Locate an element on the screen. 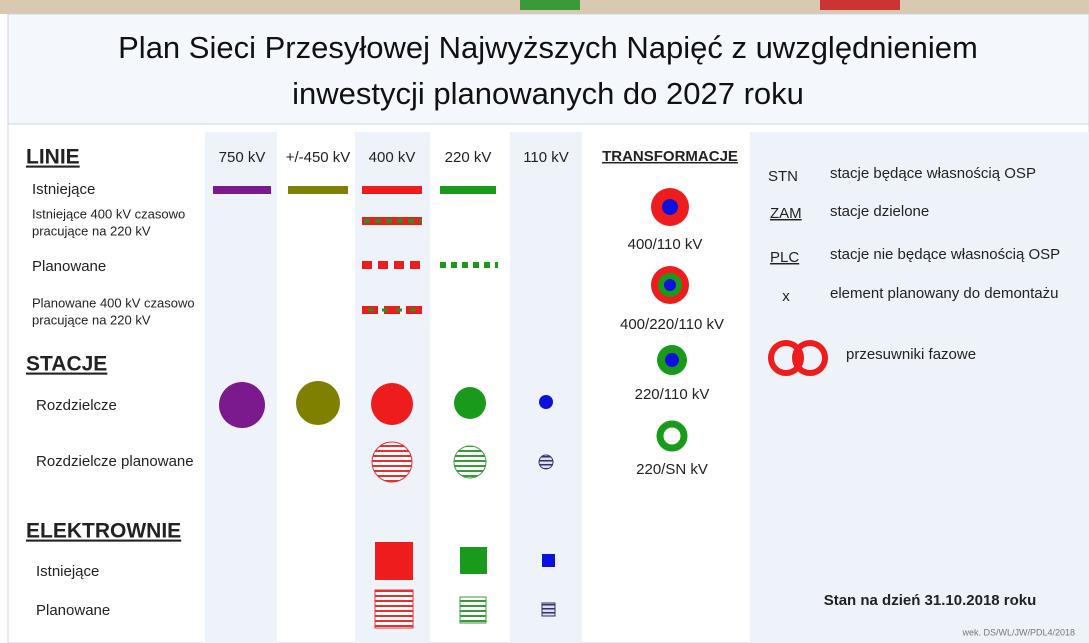  abbr-text: stacje dzielone is located at coordinates (879, 211).